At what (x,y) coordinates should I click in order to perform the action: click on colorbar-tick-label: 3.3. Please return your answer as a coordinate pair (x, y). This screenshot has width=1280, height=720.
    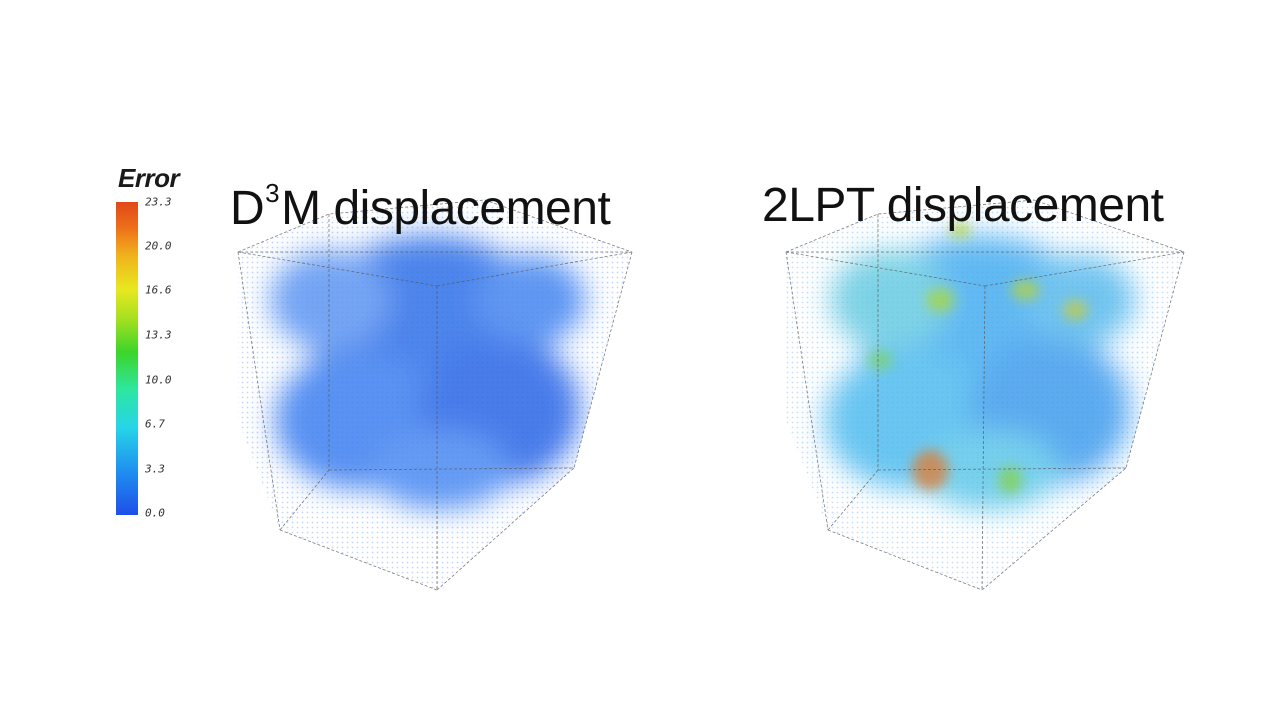
    Looking at the image, I should click on (155, 469).